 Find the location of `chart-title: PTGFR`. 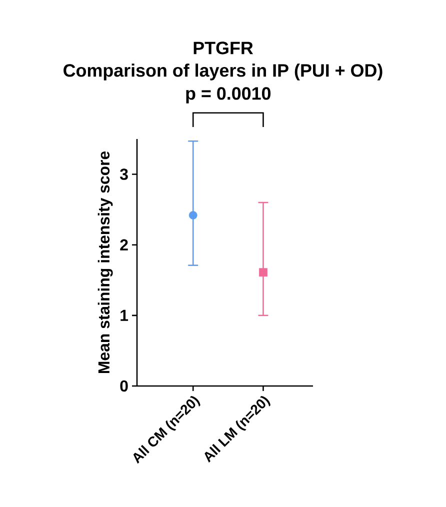

chart-title: PTGFR is located at coordinates (224, 48).